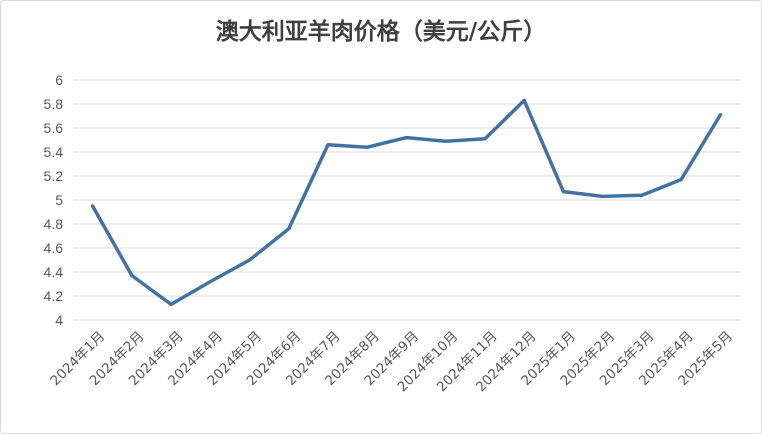 This screenshot has height=434, width=762. Describe the element at coordinates (54, 176) in the screenshot. I see `y-tick-label: 5.2` at that location.